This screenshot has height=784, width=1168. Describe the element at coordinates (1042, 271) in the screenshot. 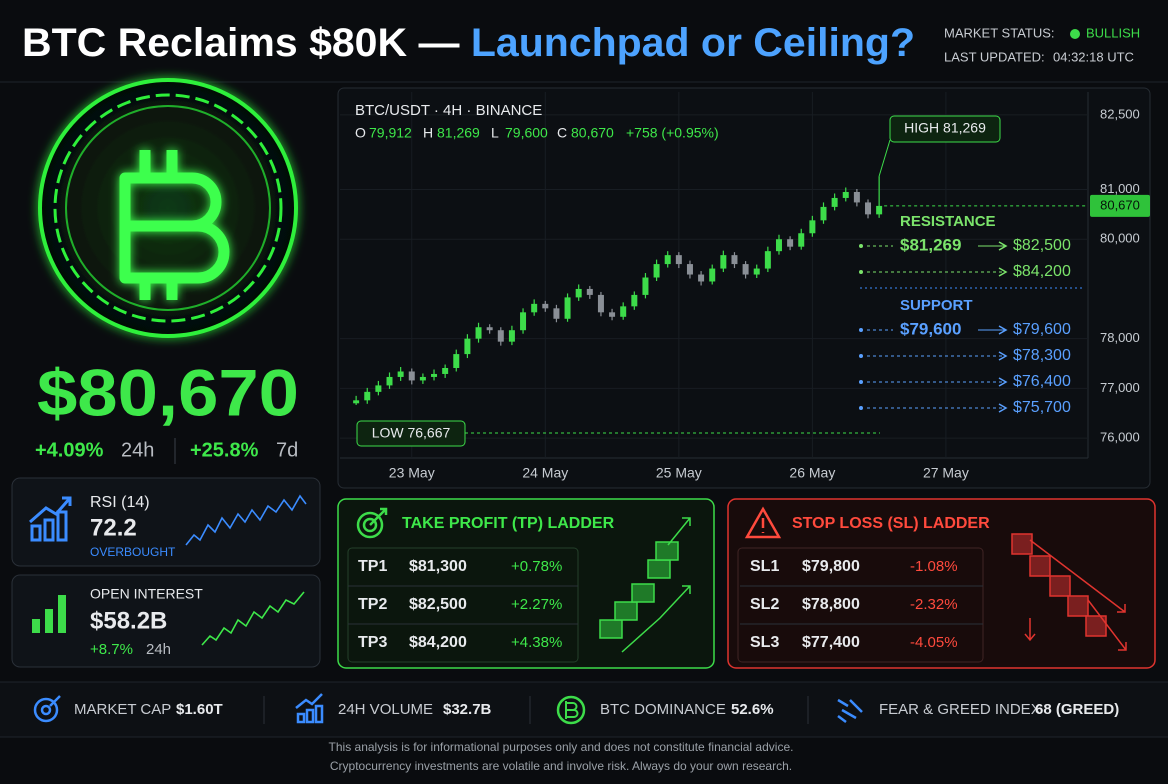

I see `level-to: $84,200` at that location.